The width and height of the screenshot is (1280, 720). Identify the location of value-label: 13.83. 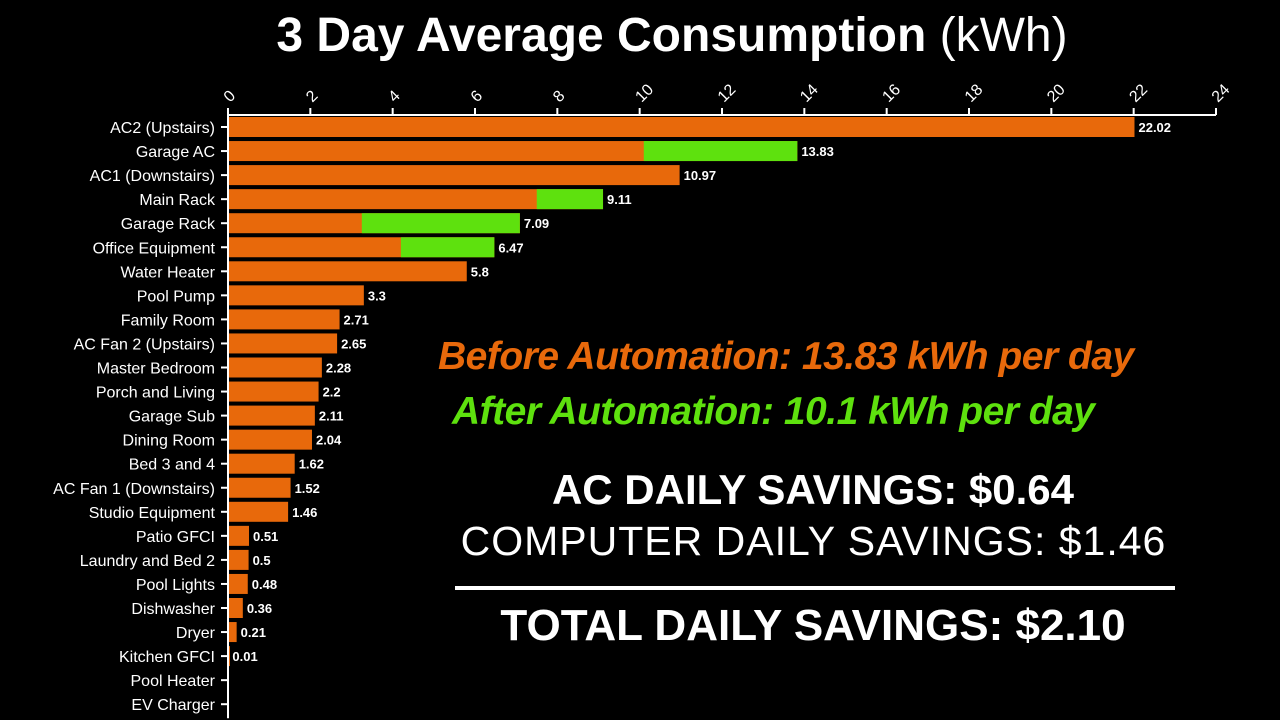
(817, 151).